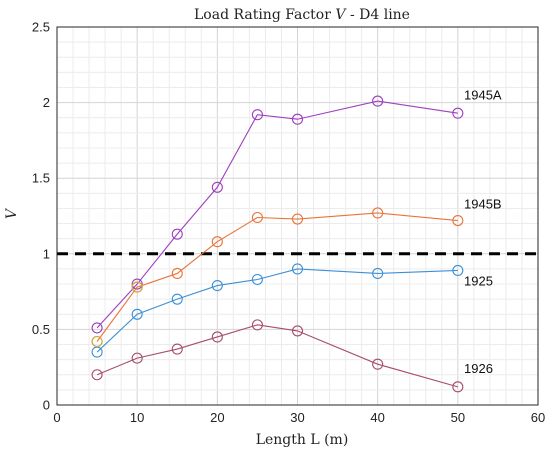 This screenshot has height=454, width=550. I want to click on x-tick-label: 50, so click(458, 417).